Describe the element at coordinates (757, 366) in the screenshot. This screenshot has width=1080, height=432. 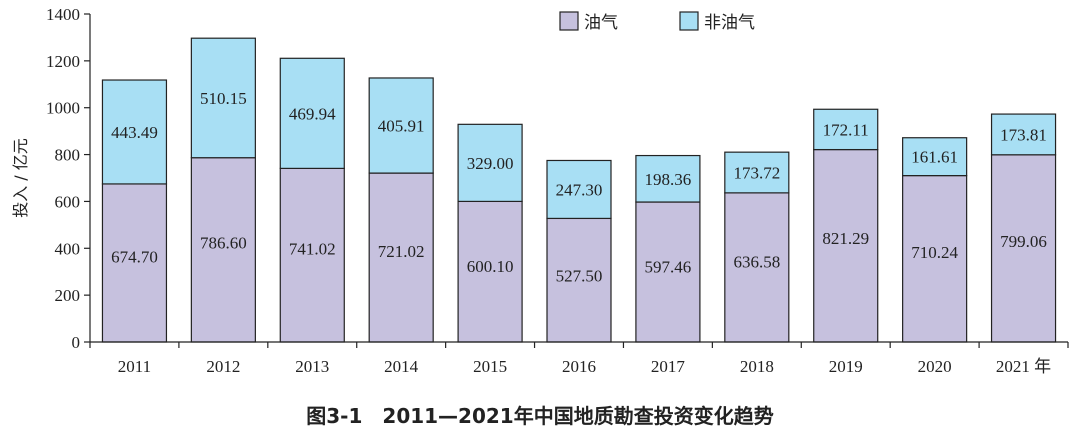
I see `x-tick-label: 2018` at that location.